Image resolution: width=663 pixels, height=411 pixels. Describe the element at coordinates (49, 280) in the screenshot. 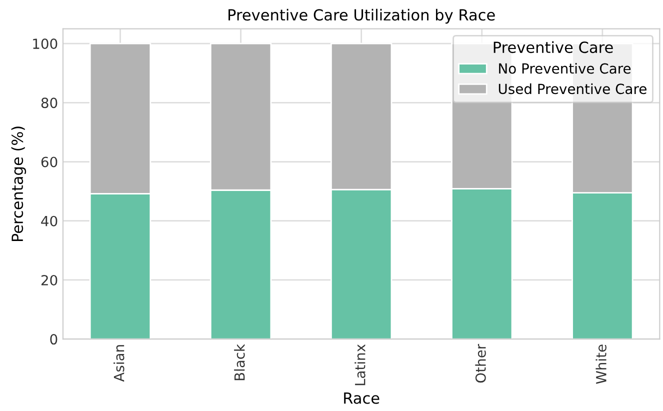

I see `y-tick-label: 20` at that location.